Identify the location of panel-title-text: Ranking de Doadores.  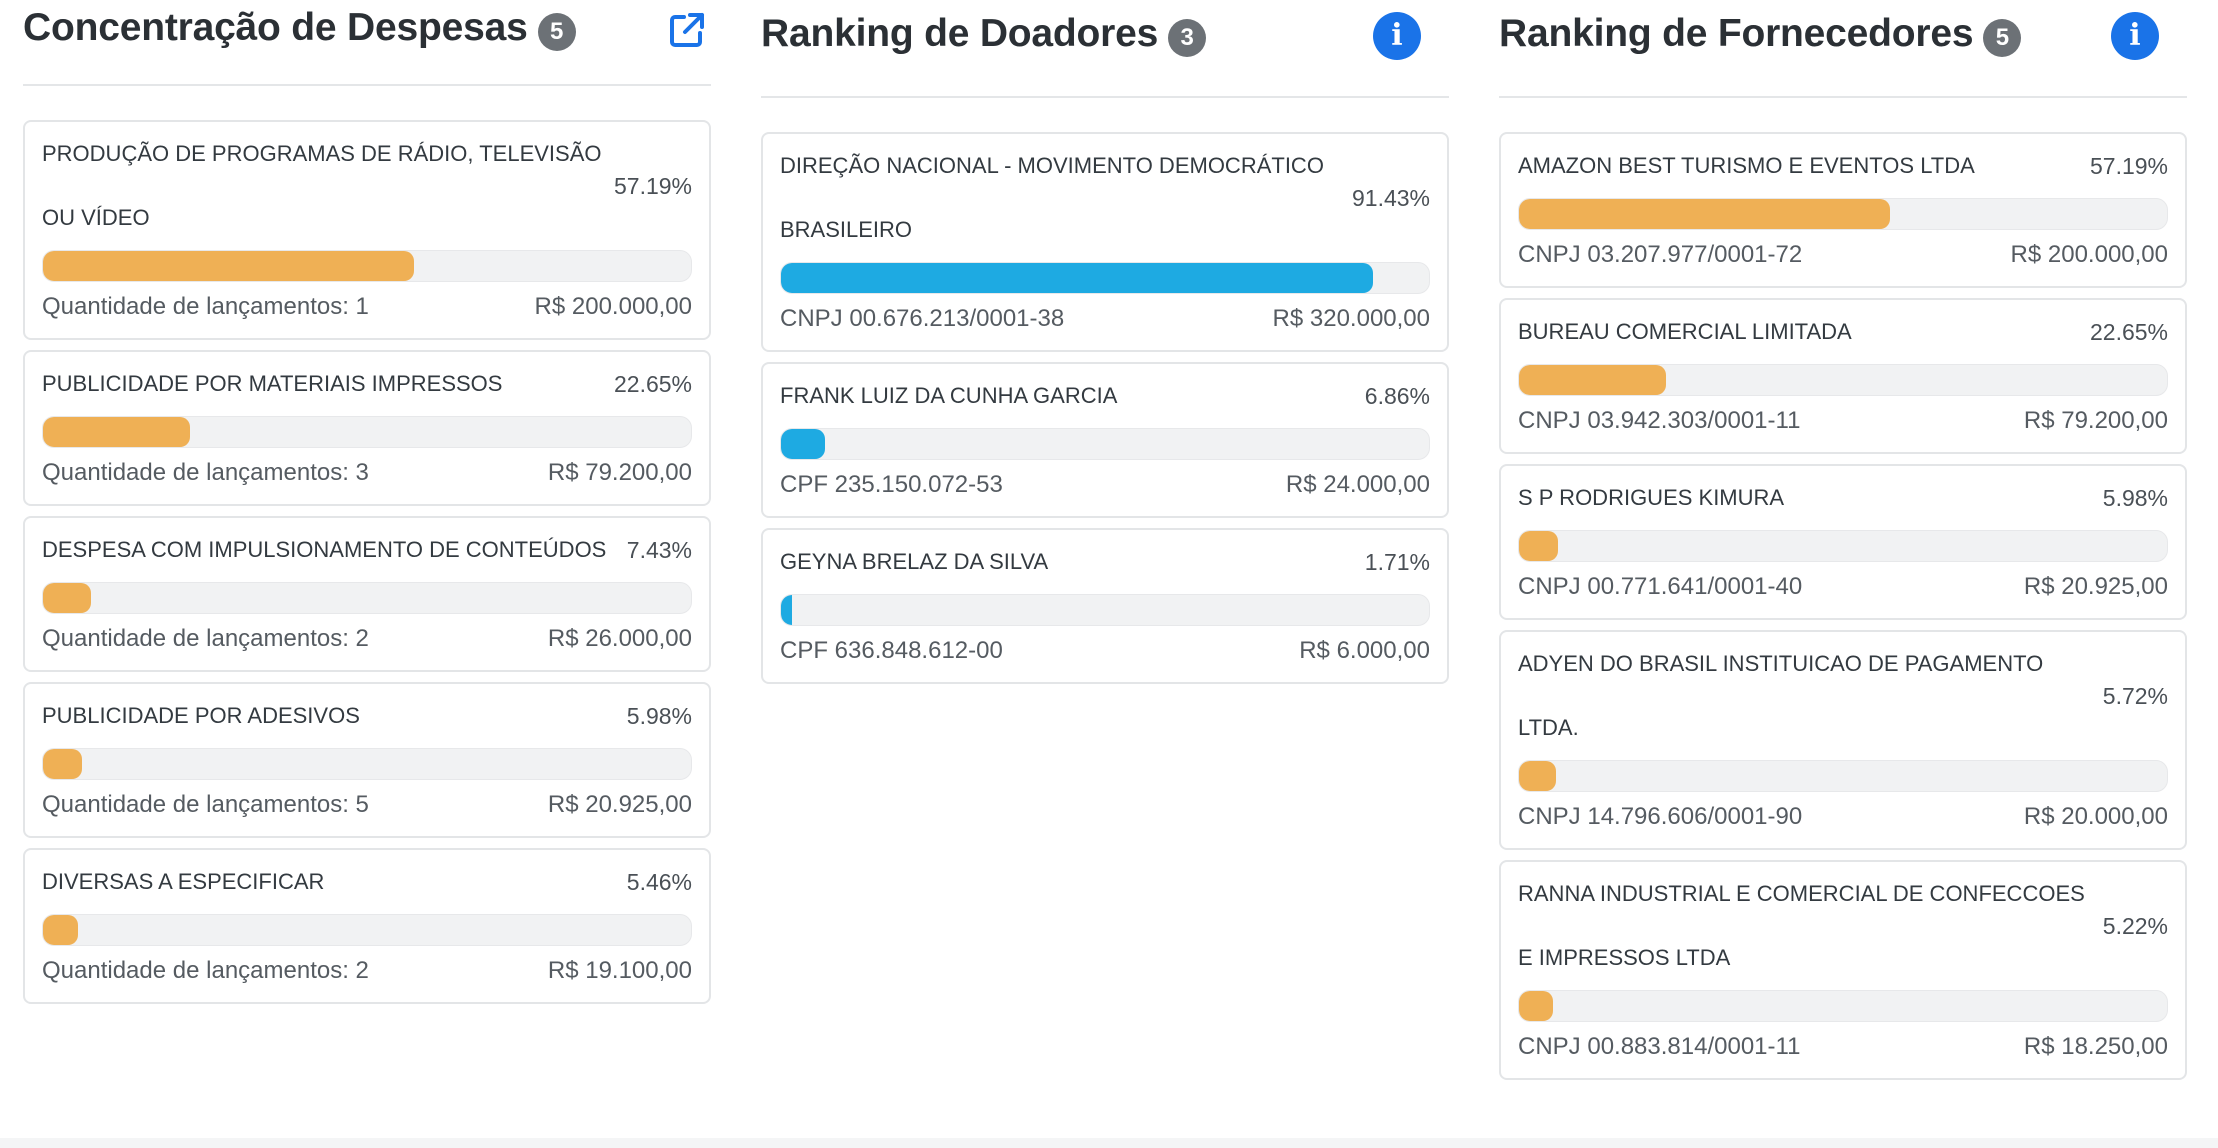
(960, 33).